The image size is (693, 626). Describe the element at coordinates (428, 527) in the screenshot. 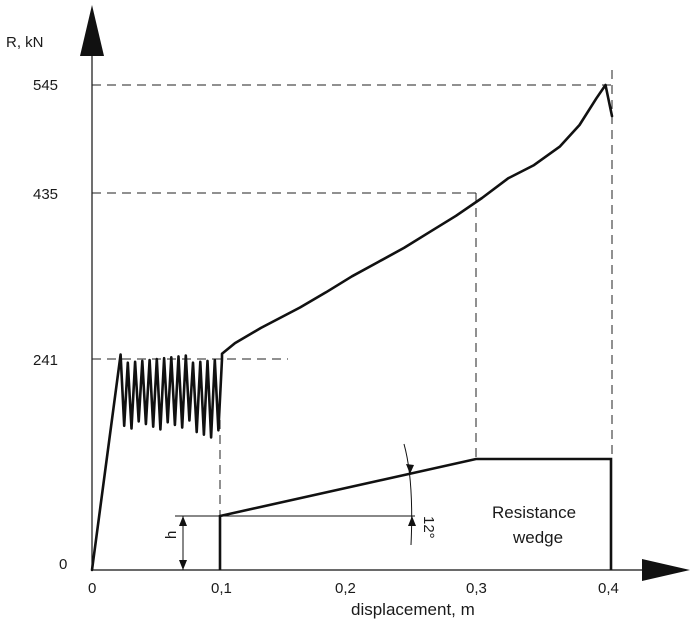

I see `angle-label: 12°` at that location.